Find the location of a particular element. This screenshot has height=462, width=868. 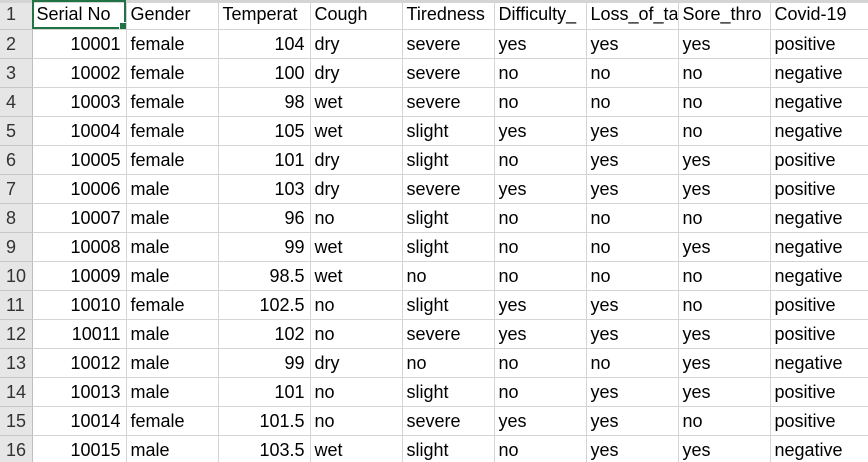

column-header-cell: Temperat is located at coordinates (264, 15).